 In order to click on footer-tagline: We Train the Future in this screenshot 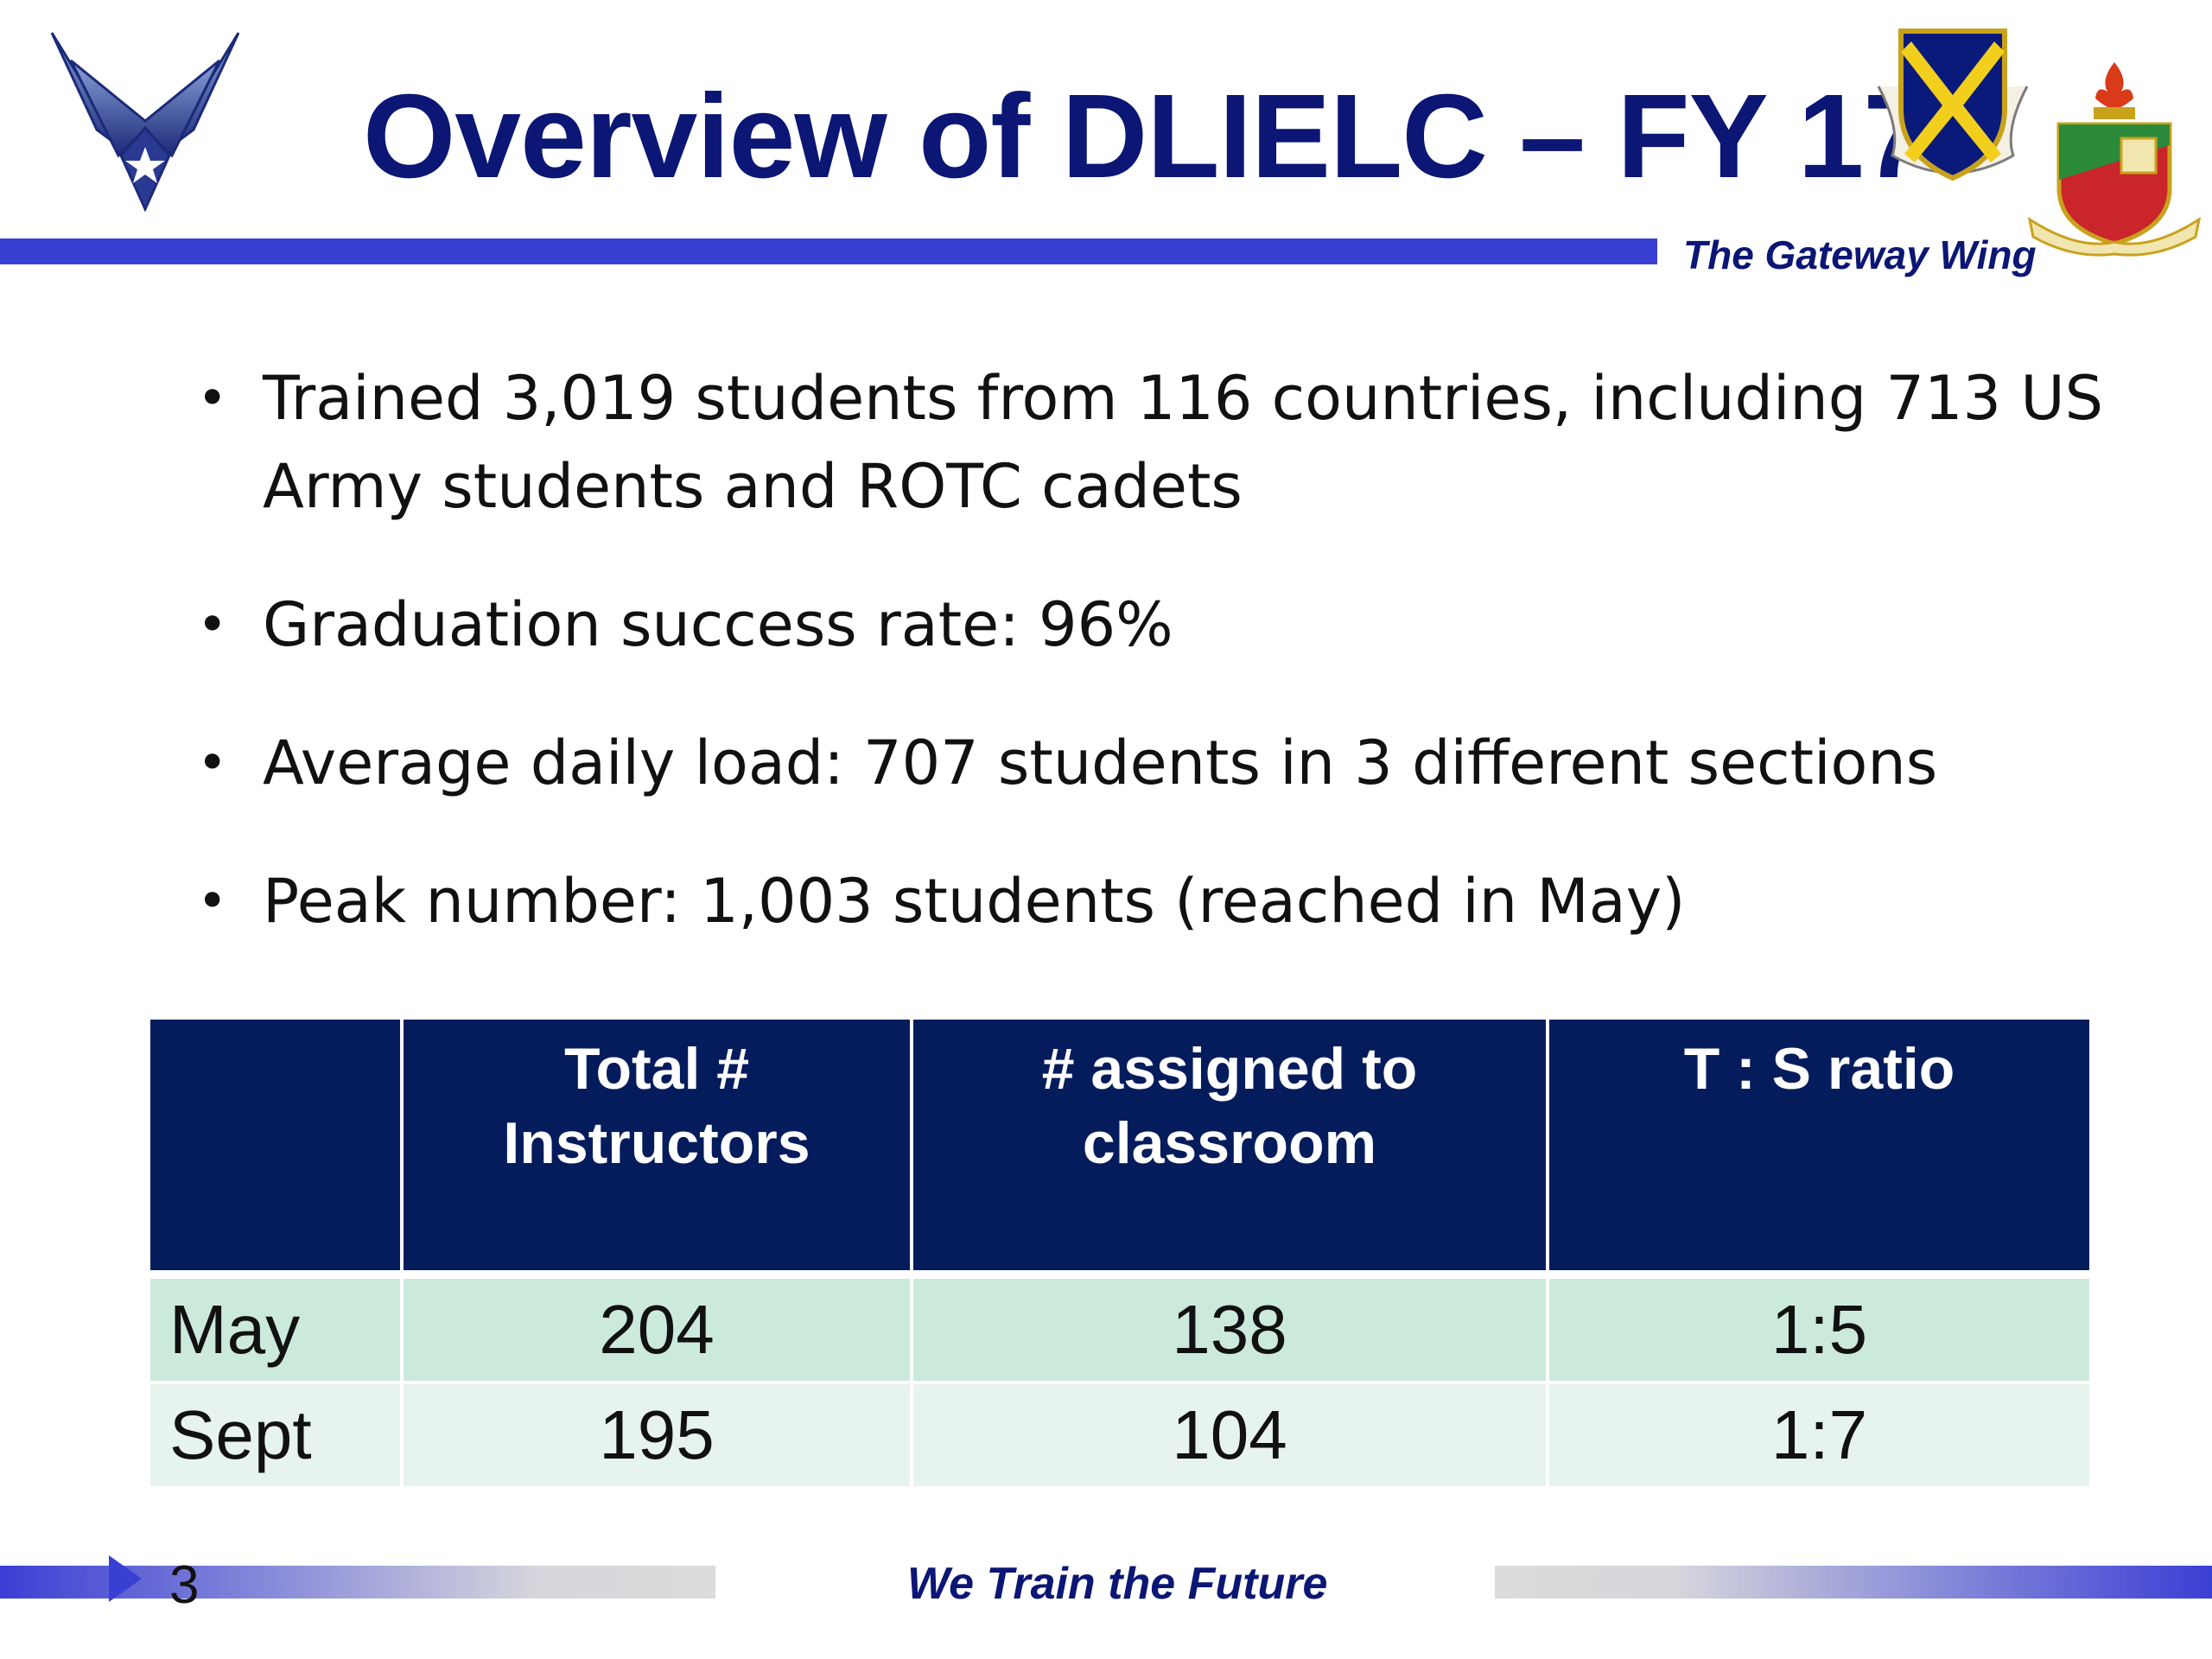, I will do `click(1117, 1584)`.